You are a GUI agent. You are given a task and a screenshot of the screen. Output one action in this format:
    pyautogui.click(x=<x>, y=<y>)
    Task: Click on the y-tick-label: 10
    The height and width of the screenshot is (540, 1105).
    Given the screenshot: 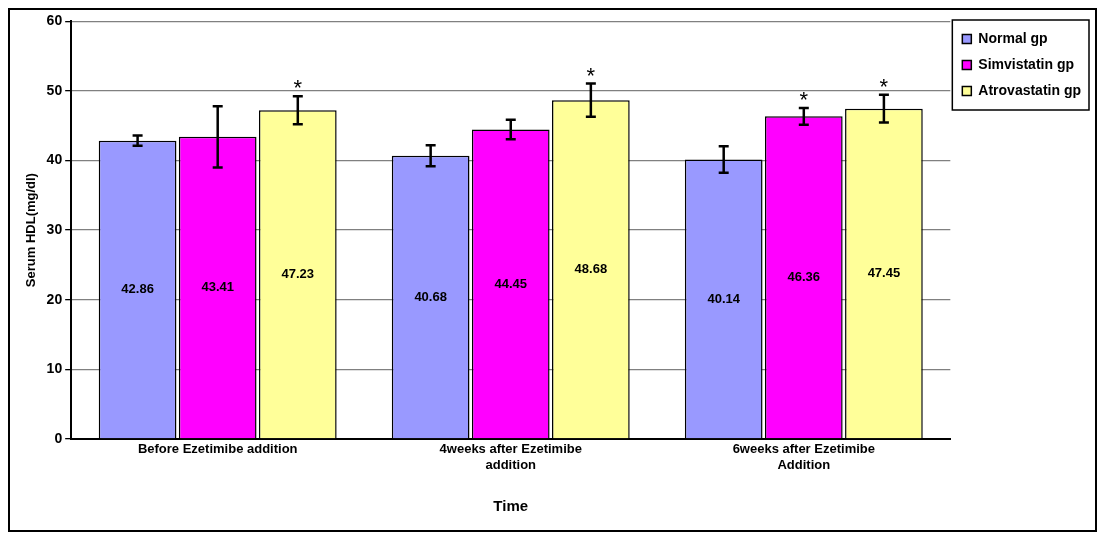 What is the action you would take?
    pyautogui.click(x=54, y=368)
    